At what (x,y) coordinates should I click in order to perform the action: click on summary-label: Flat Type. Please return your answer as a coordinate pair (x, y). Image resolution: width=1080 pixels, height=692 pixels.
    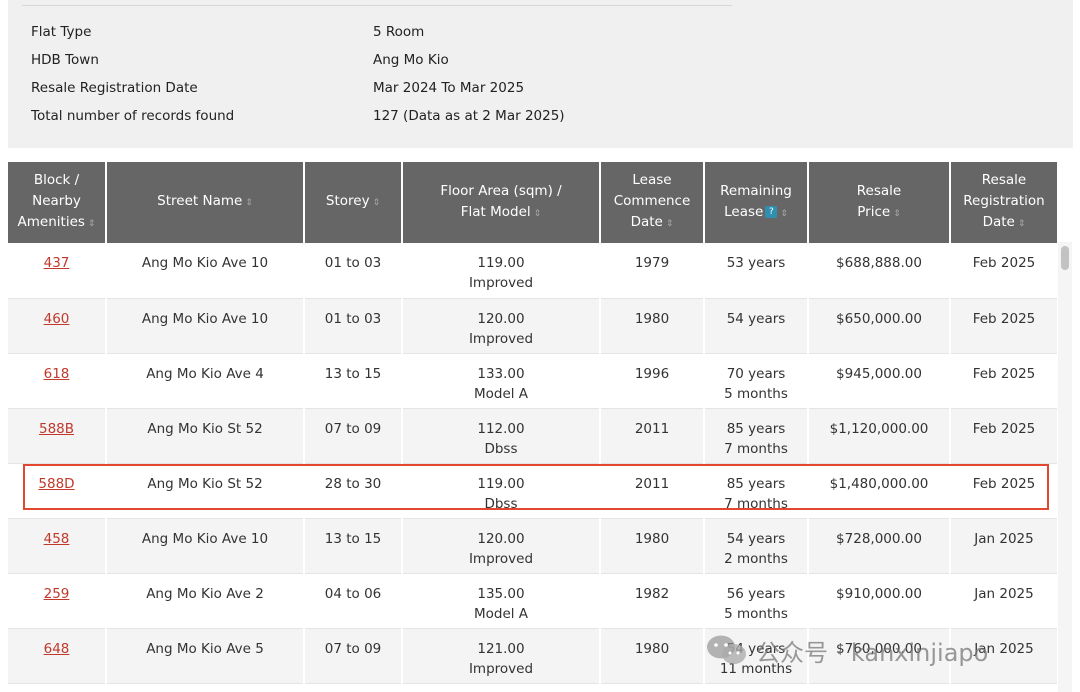
    Looking at the image, I should click on (61, 32).